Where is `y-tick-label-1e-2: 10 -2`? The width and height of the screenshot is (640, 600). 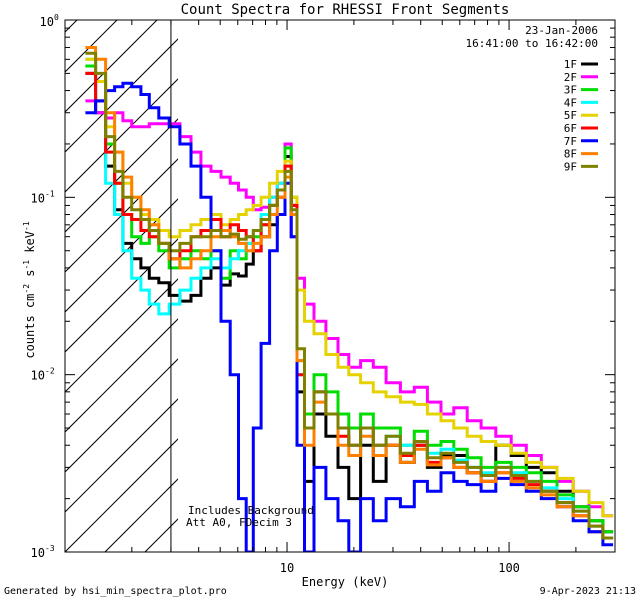 y-tick-label-1e-2: 10 -2 is located at coordinates (43, 375).